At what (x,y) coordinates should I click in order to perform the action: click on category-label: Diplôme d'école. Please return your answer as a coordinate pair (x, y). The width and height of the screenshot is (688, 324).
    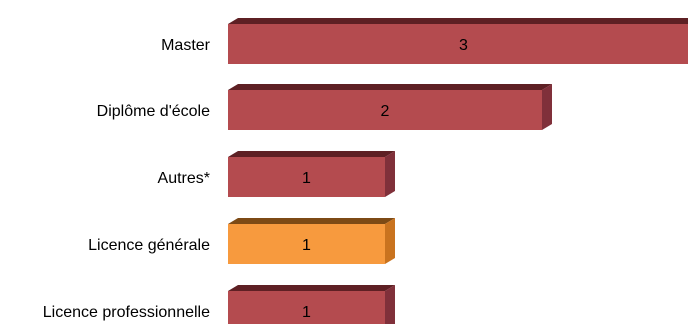
    Looking at the image, I should click on (153, 111).